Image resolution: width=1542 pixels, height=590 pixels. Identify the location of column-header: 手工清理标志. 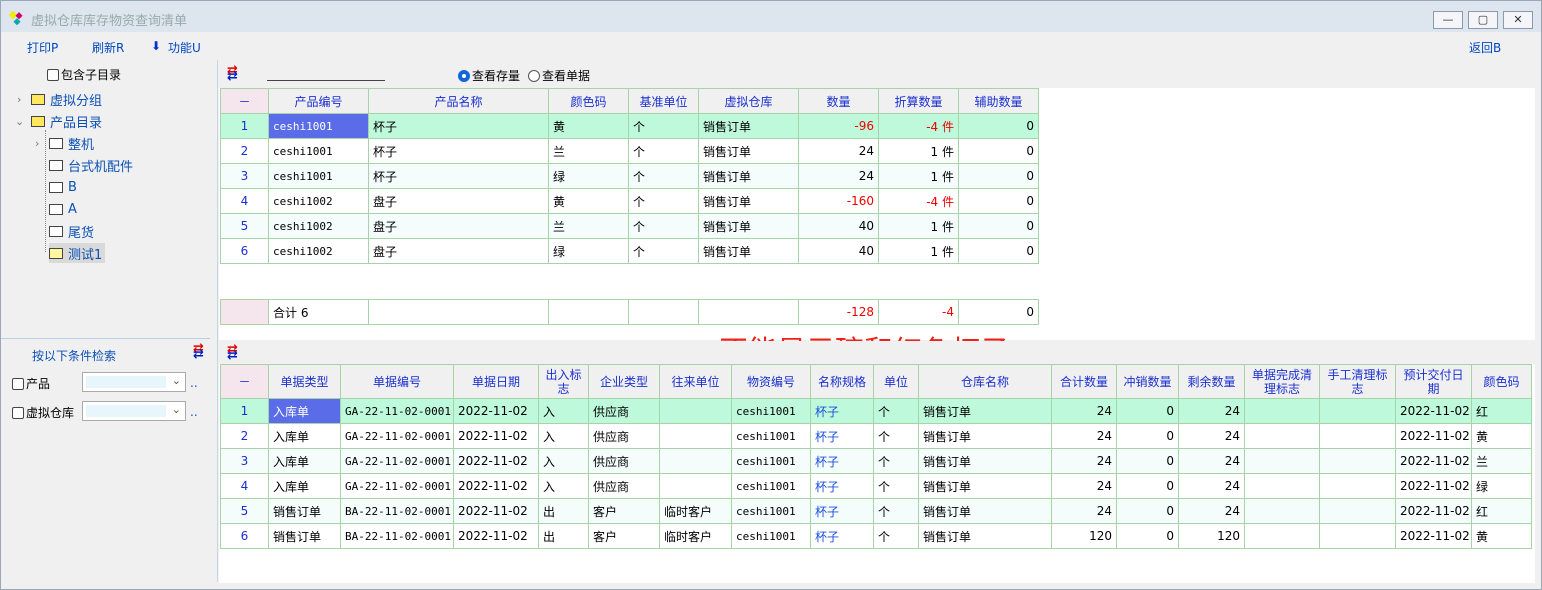
(1357, 381).